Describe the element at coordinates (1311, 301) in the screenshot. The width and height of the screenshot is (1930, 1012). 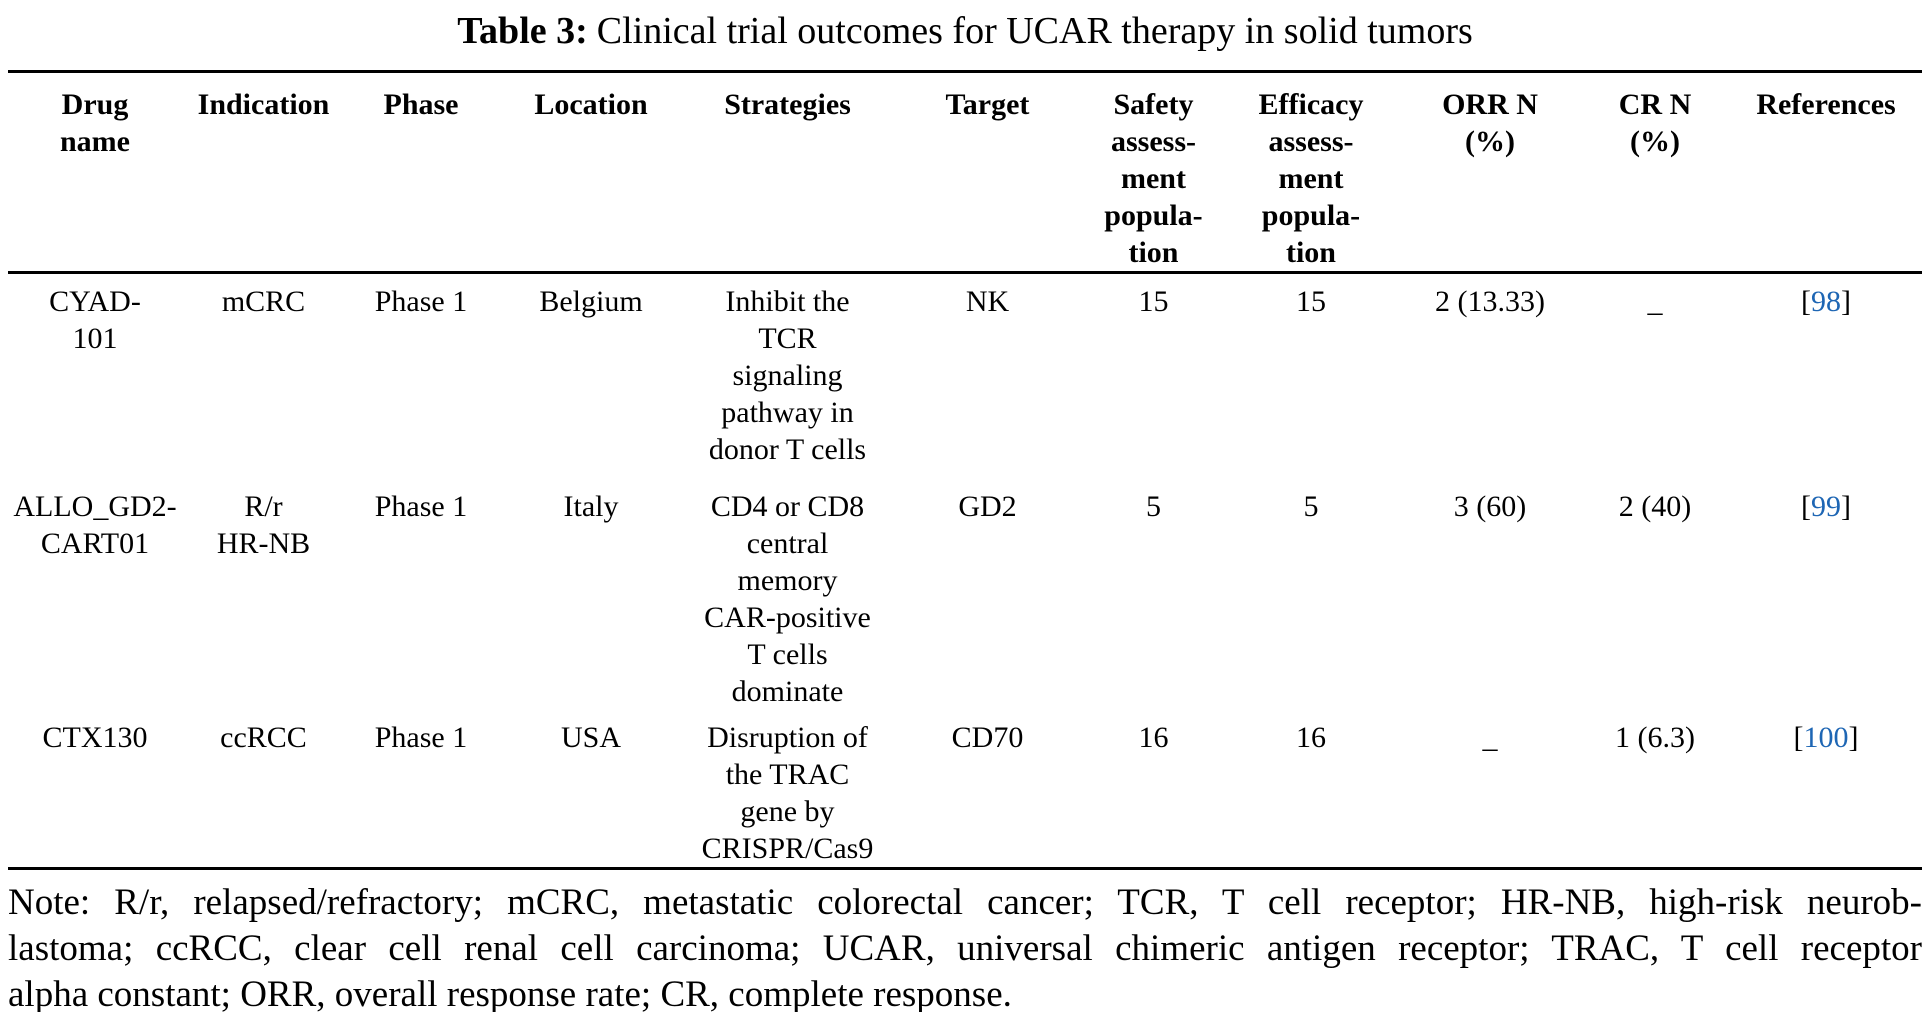
I see `cell-efficacy-population: 15` at that location.